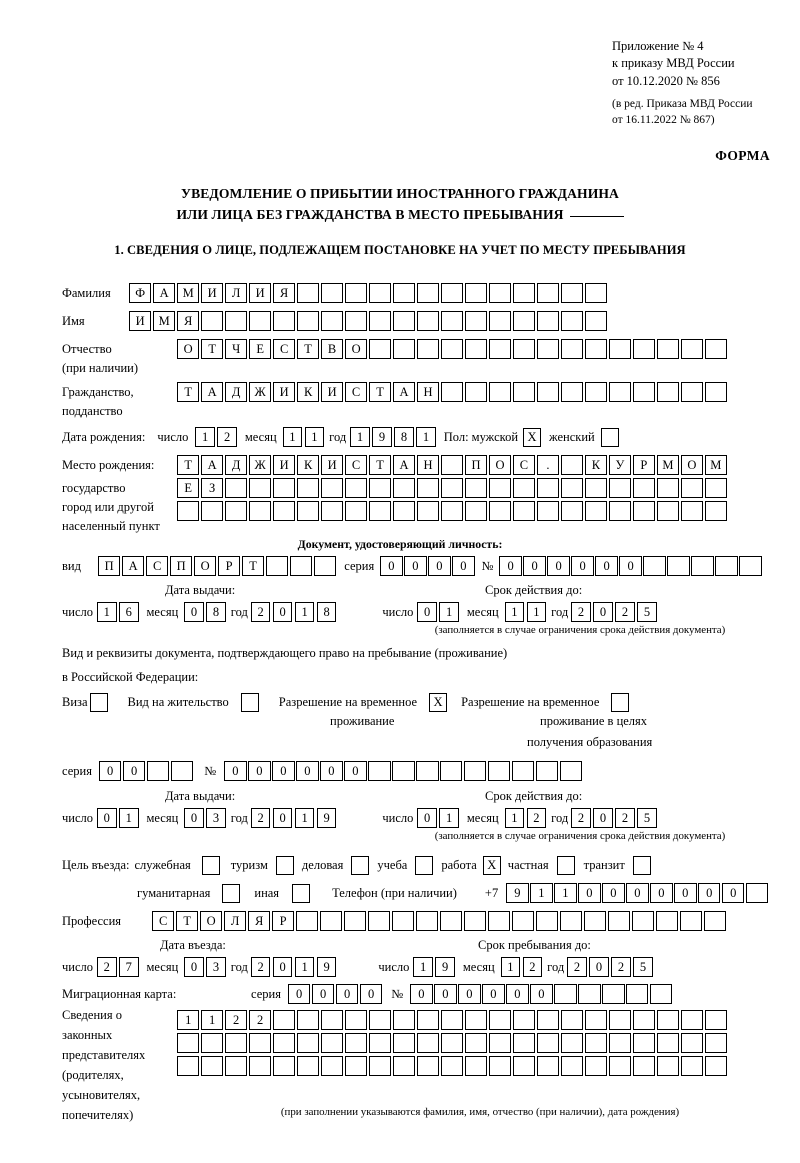 Image resolution: width=800 pixels, height=1163 pixels. I want to click on char-cell: 9, so click(326, 967).